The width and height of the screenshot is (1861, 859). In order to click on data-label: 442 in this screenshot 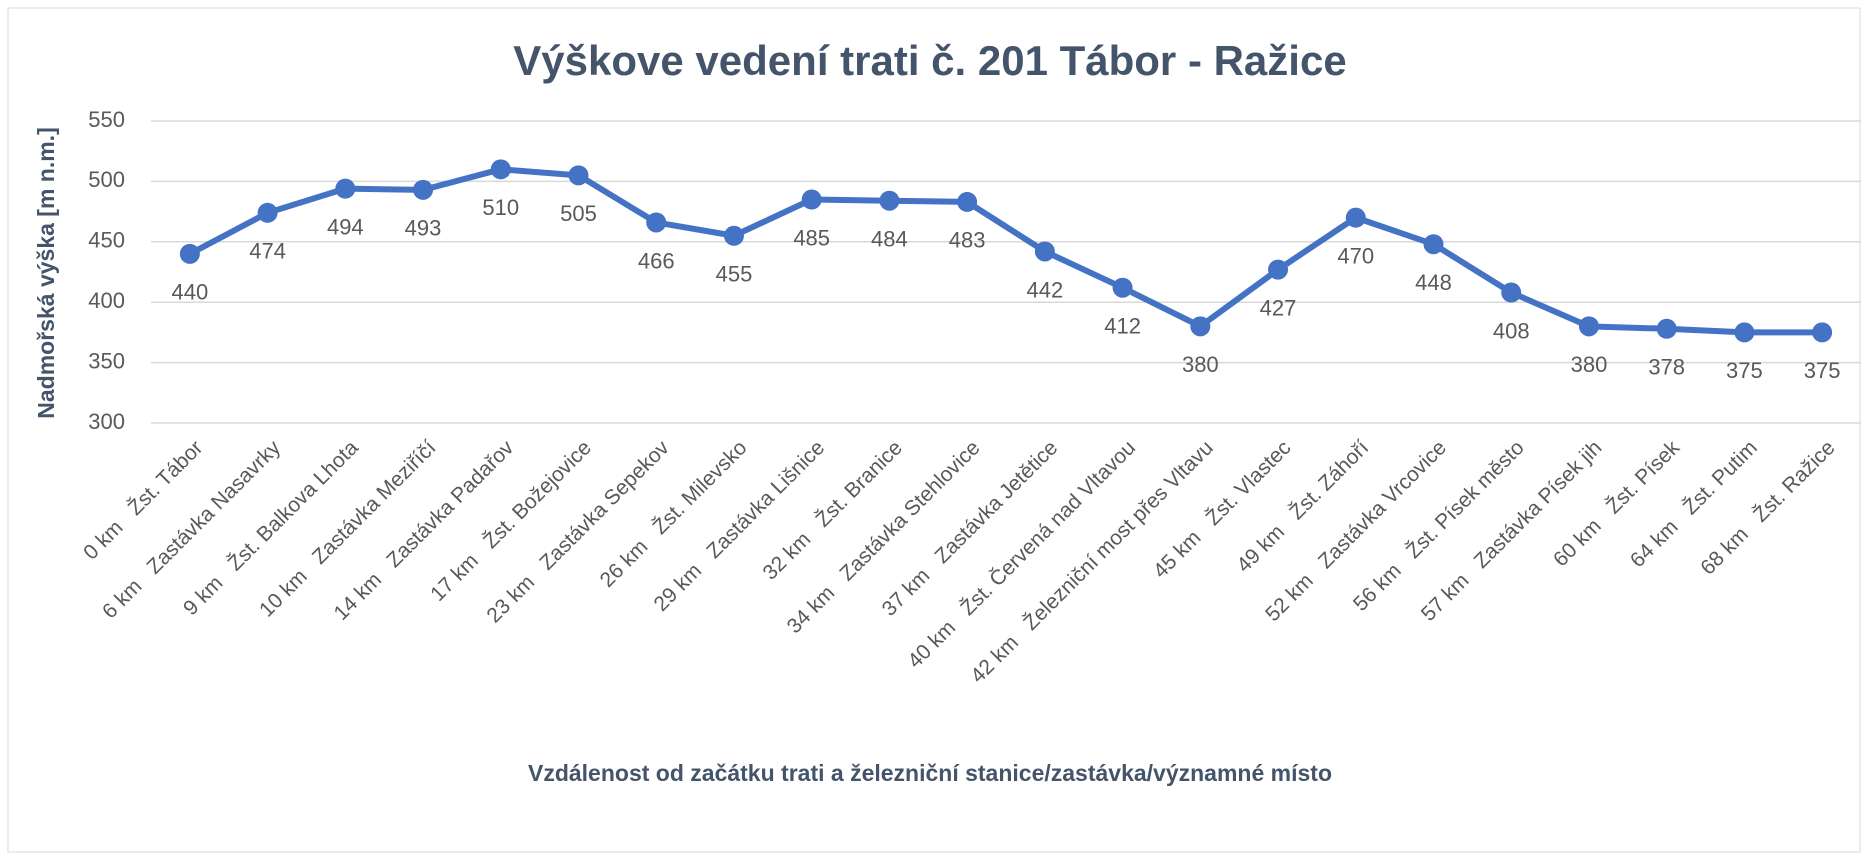, I will do `click(1045, 289)`.